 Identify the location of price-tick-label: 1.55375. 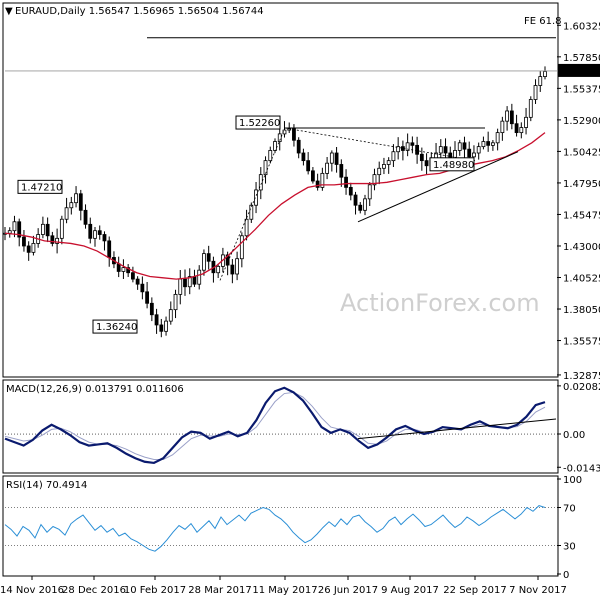
(581, 89).